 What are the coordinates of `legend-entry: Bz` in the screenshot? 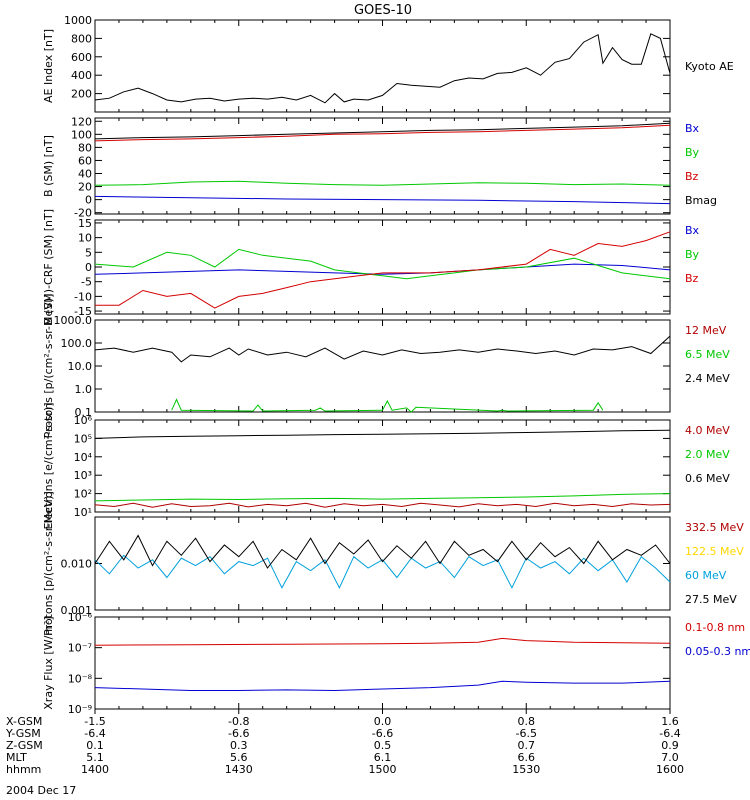 It's located at (692, 176).